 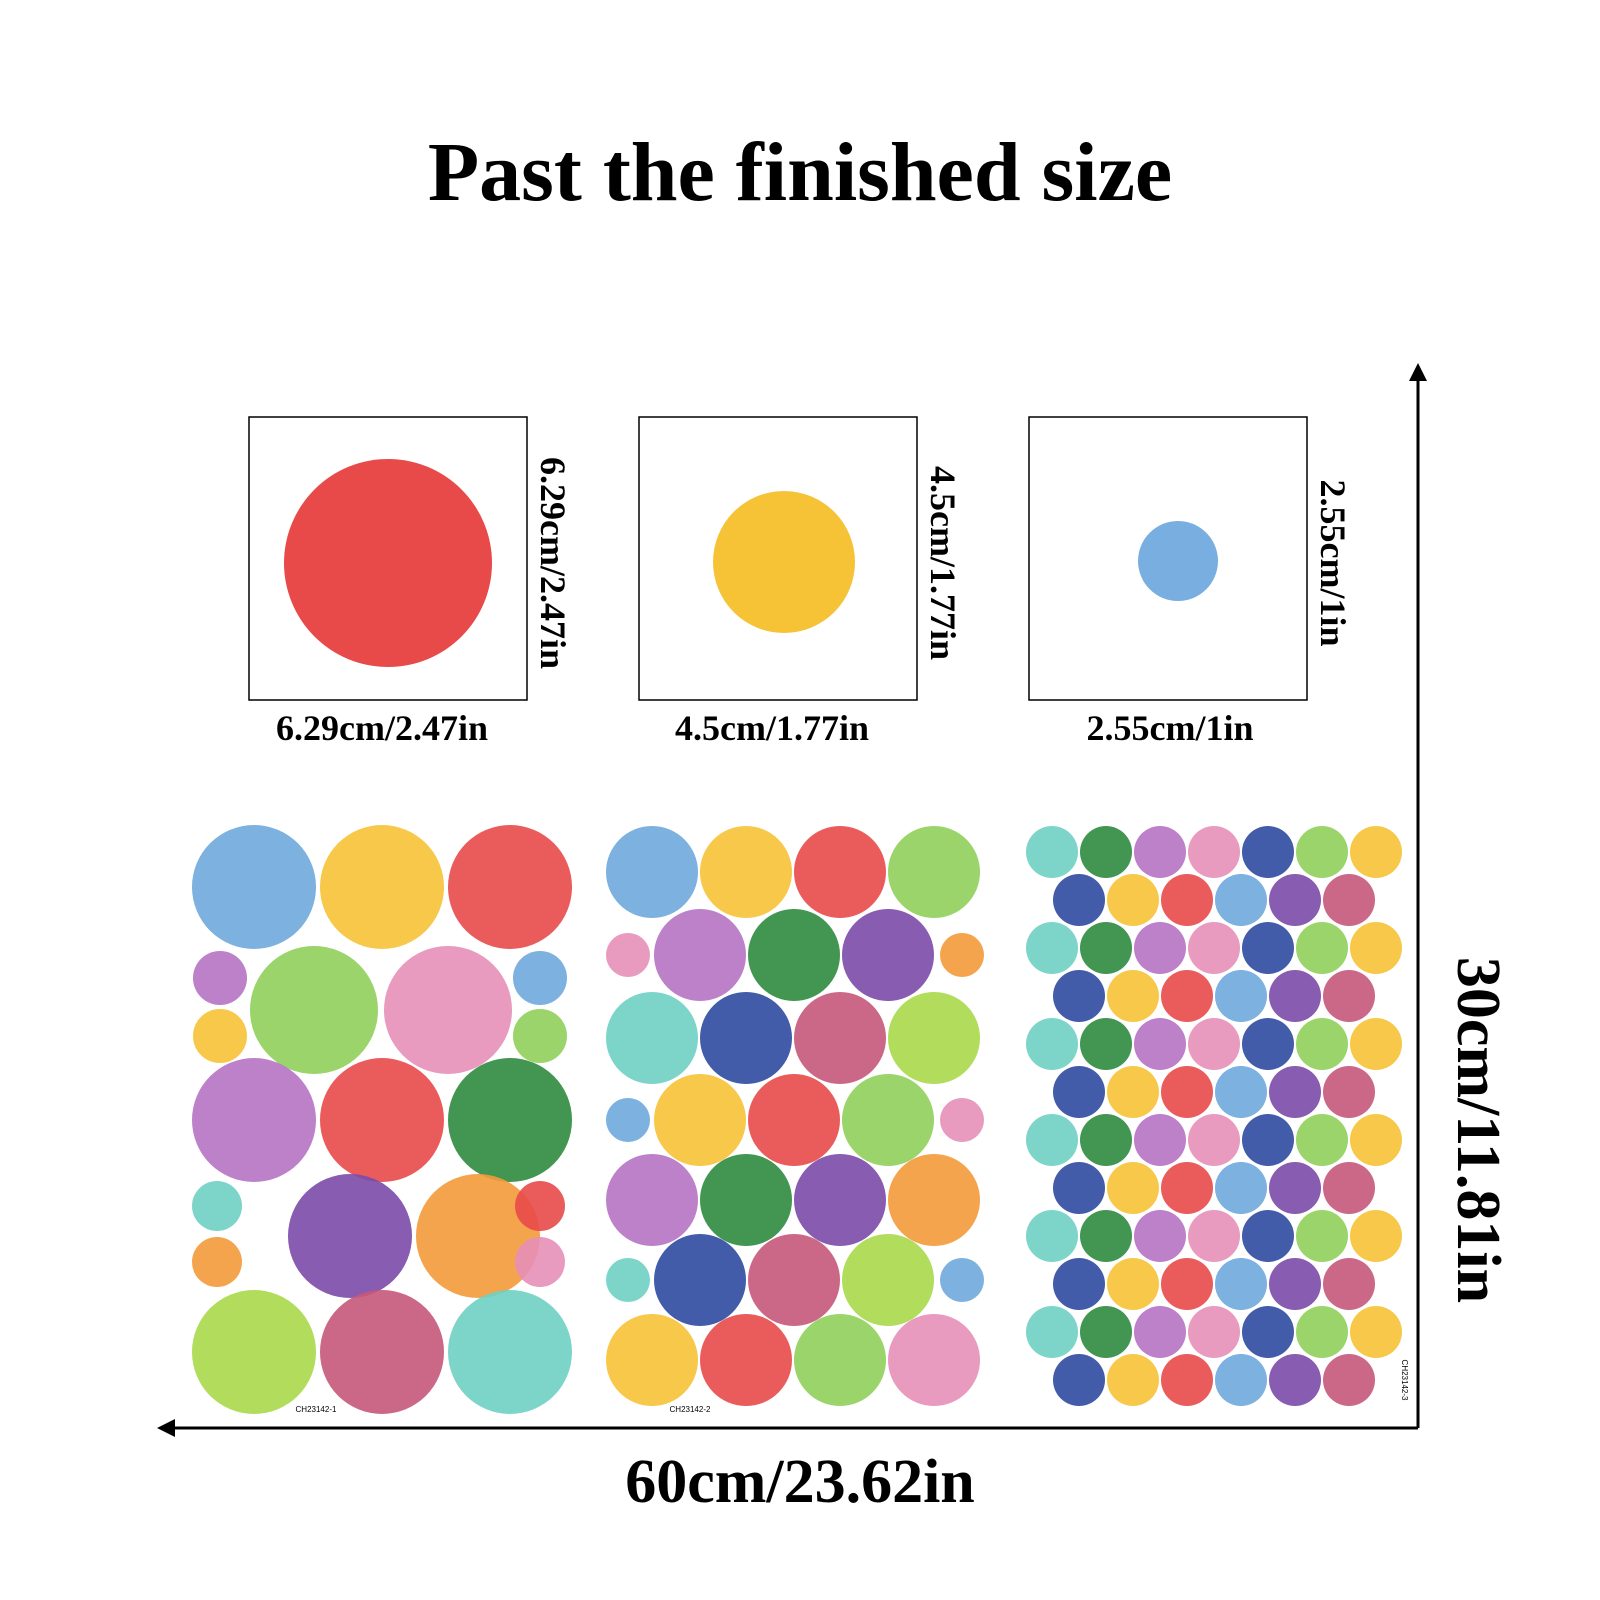 I want to click on sample-width: 4.5cm/1.77in, so click(x=772, y=728).